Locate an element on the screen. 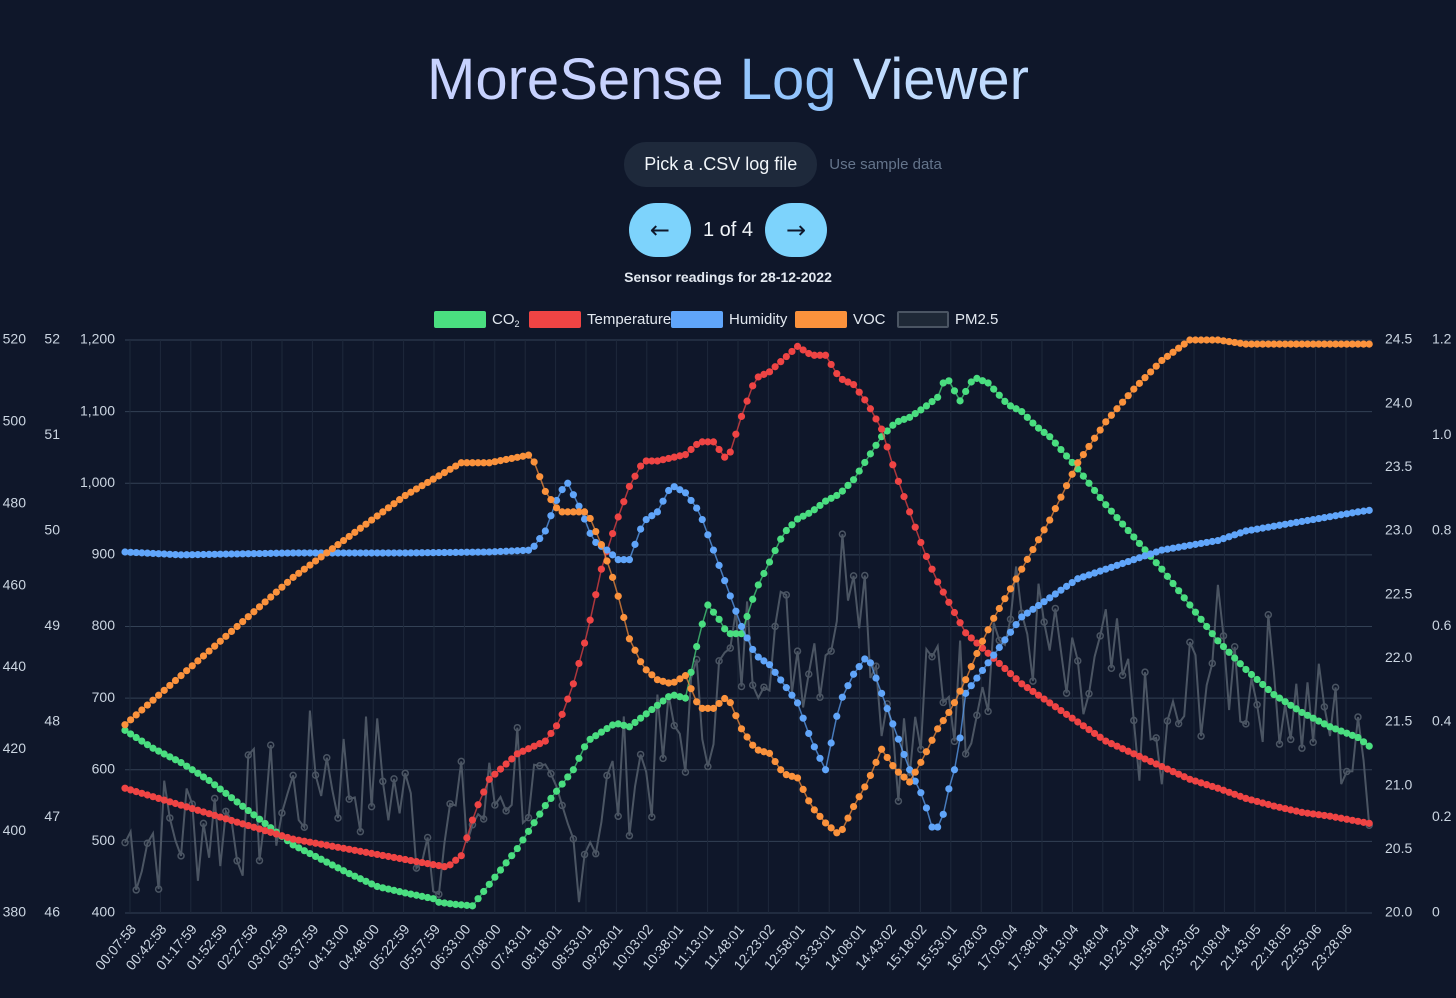  humidity-axis-tick: 50 is located at coordinates (52, 530).